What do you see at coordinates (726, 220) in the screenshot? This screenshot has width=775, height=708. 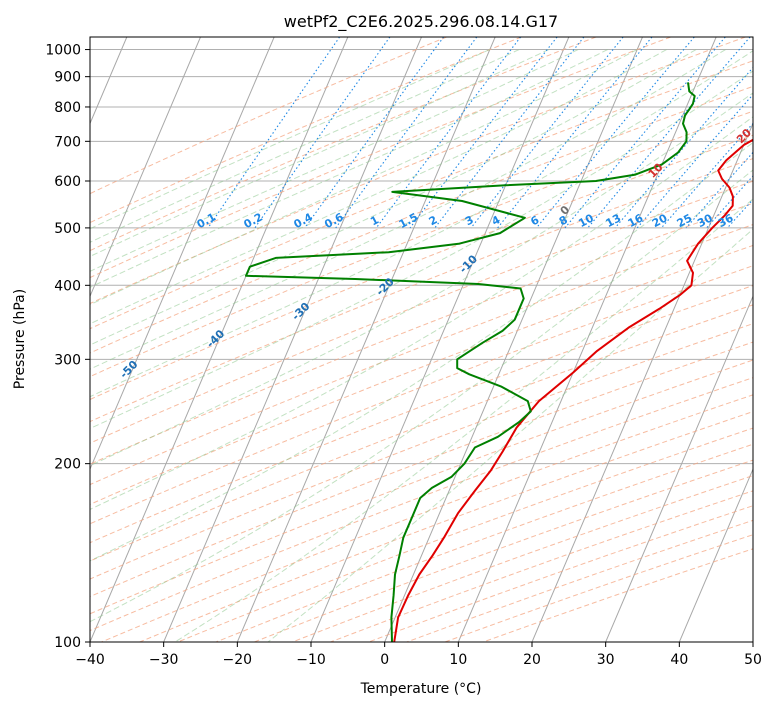 I see `mixing-ratio-label: 36` at bounding box center [726, 220].